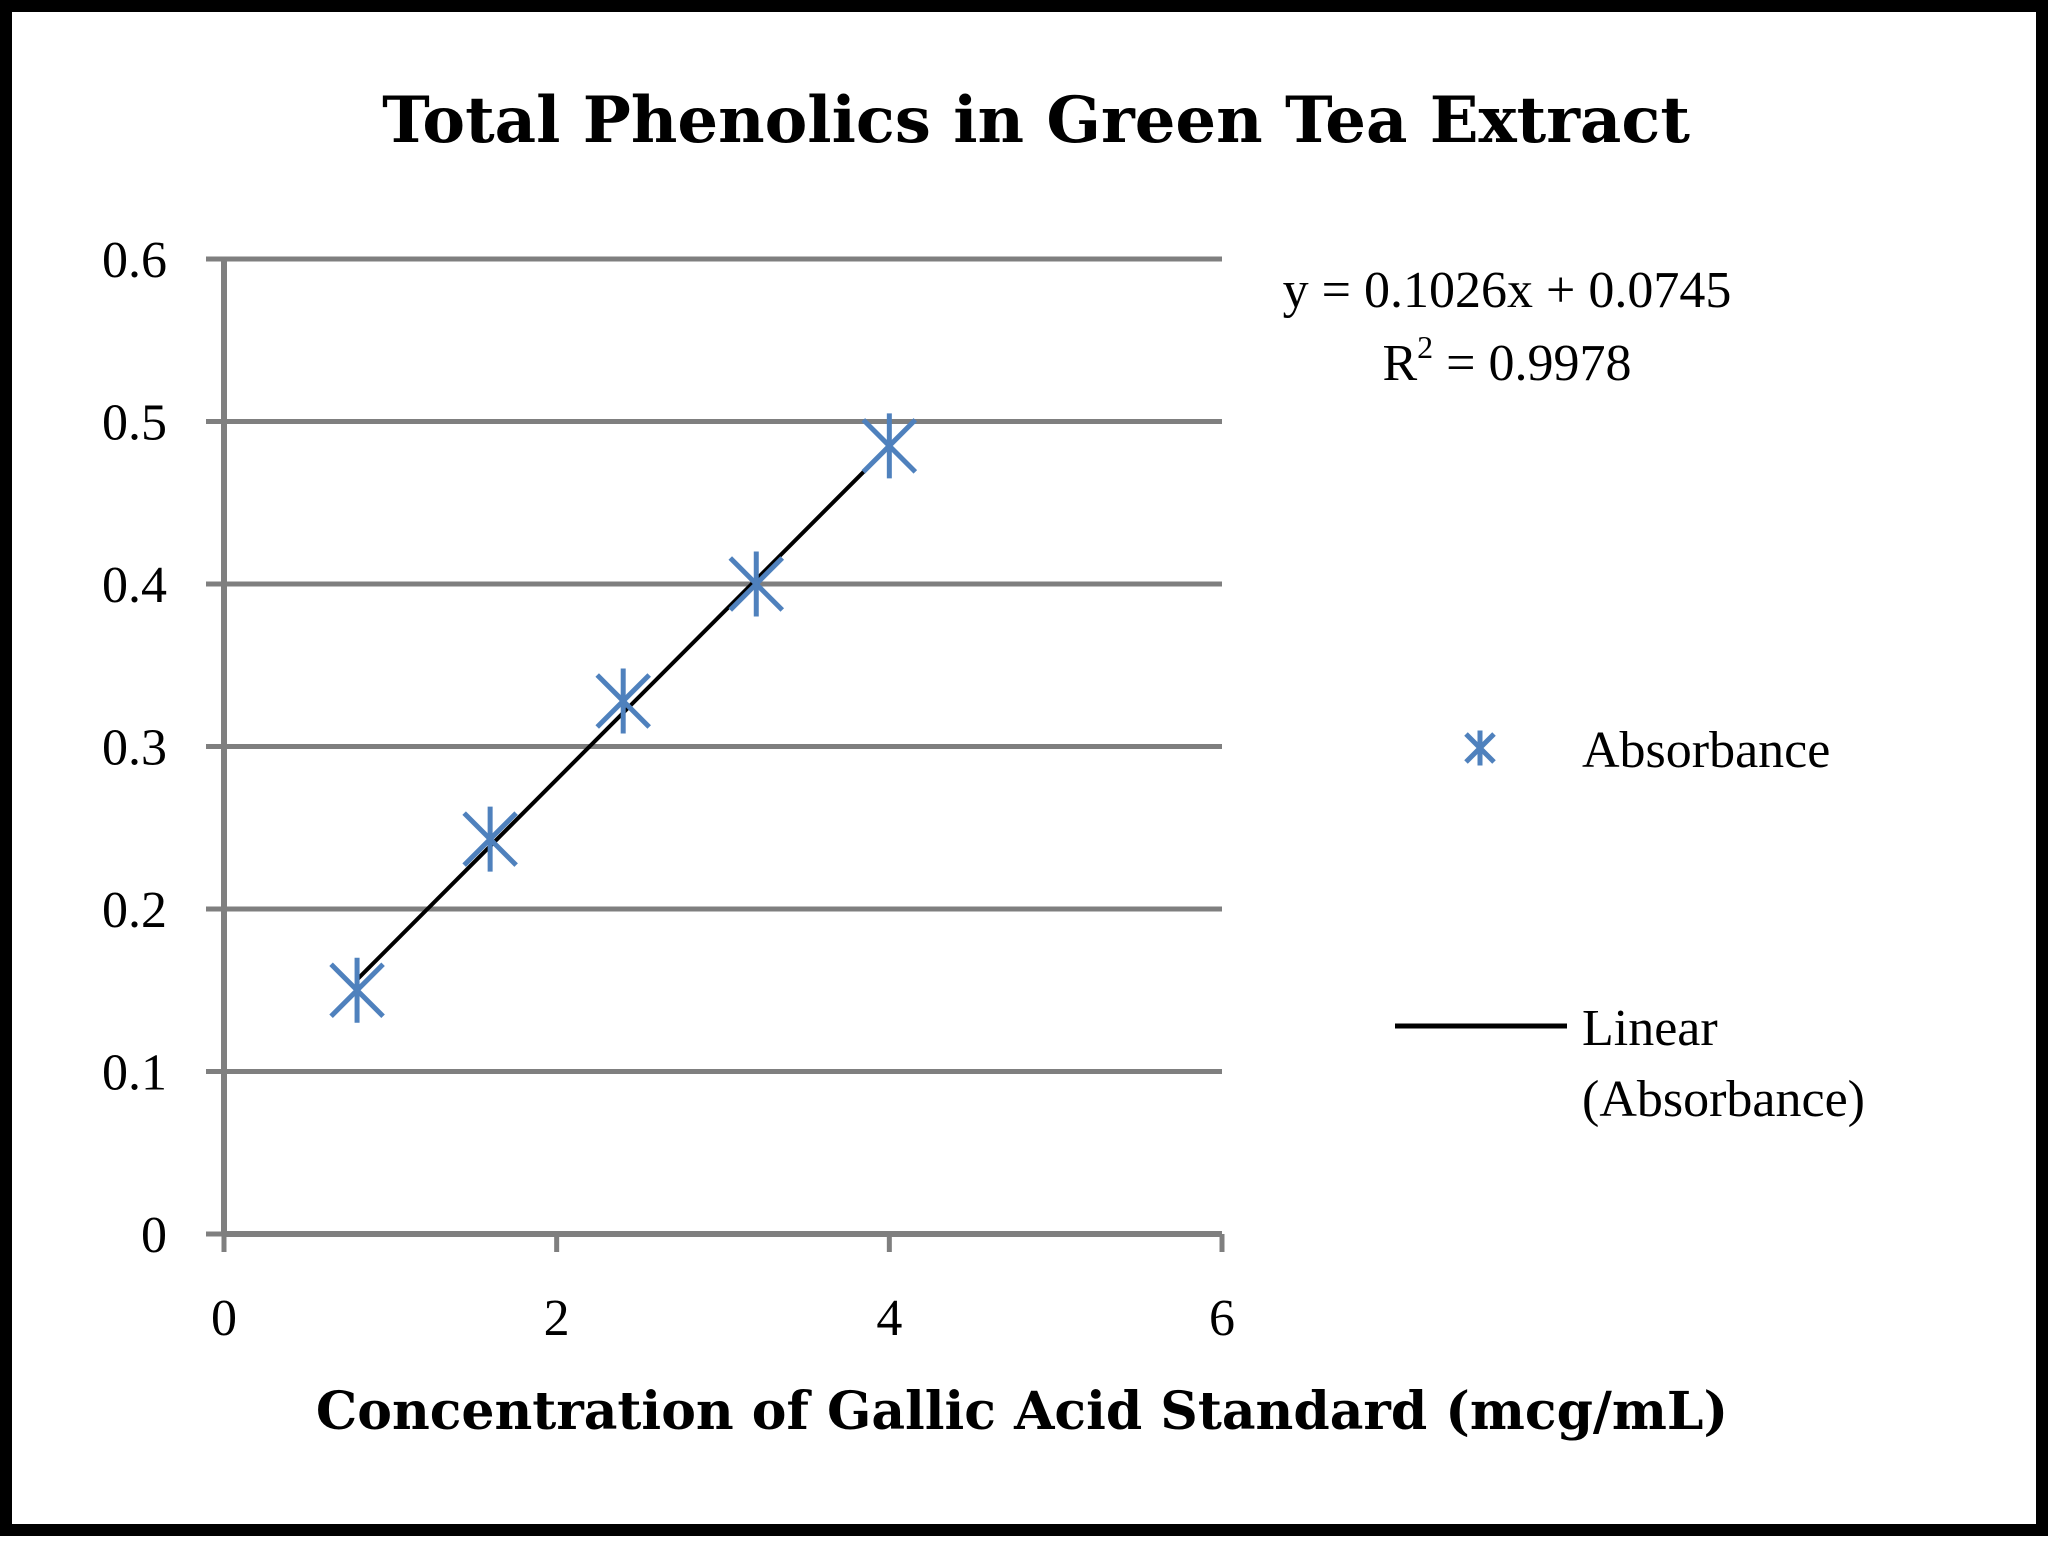  What do you see at coordinates (224, 1318) in the screenshot?
I see `x-tick-label-0: 0` at bounding box center [224, 1318].